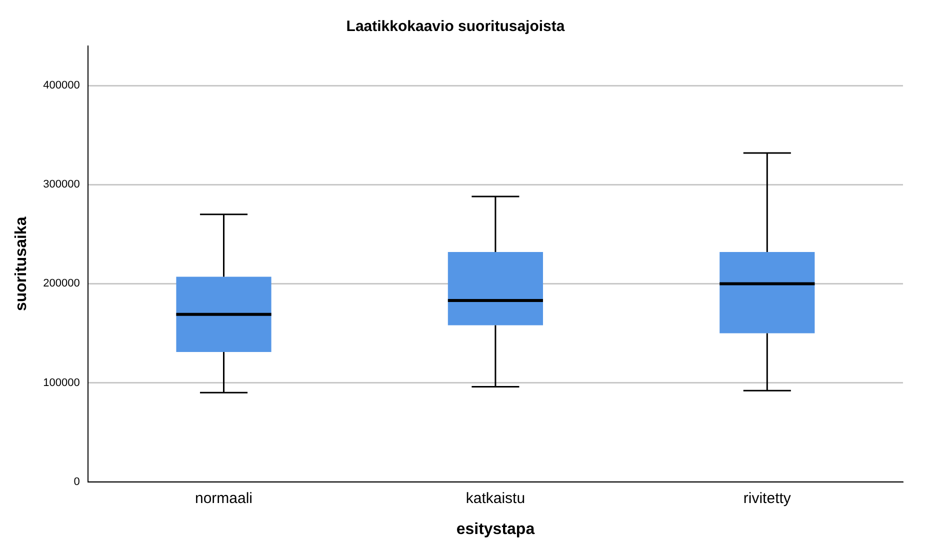 This screenshot has height=551, width=925. Describe the element at coordinates (21, 264) in the screenshot. I see `y-axis-title: suoritusaika` at that location.